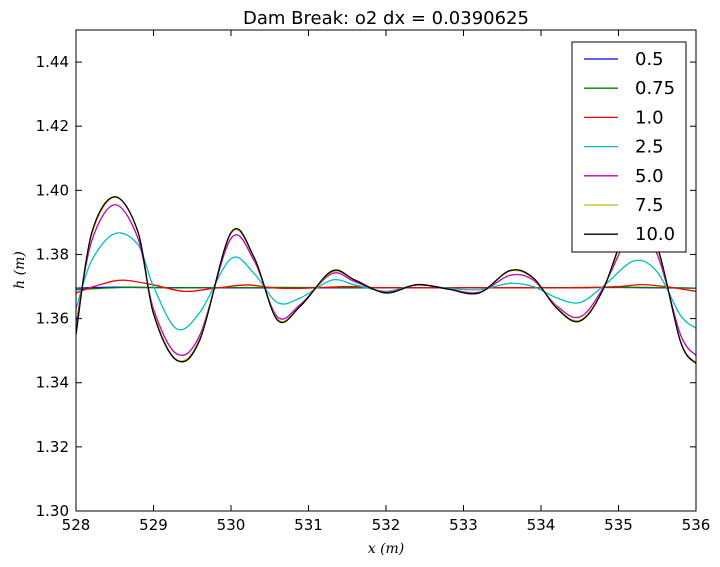 This screenshot has width=720, height=567. Describe the element at coordinates (649, 59) in the screenshot. I see `legend-label-0: 0.5` at that location.